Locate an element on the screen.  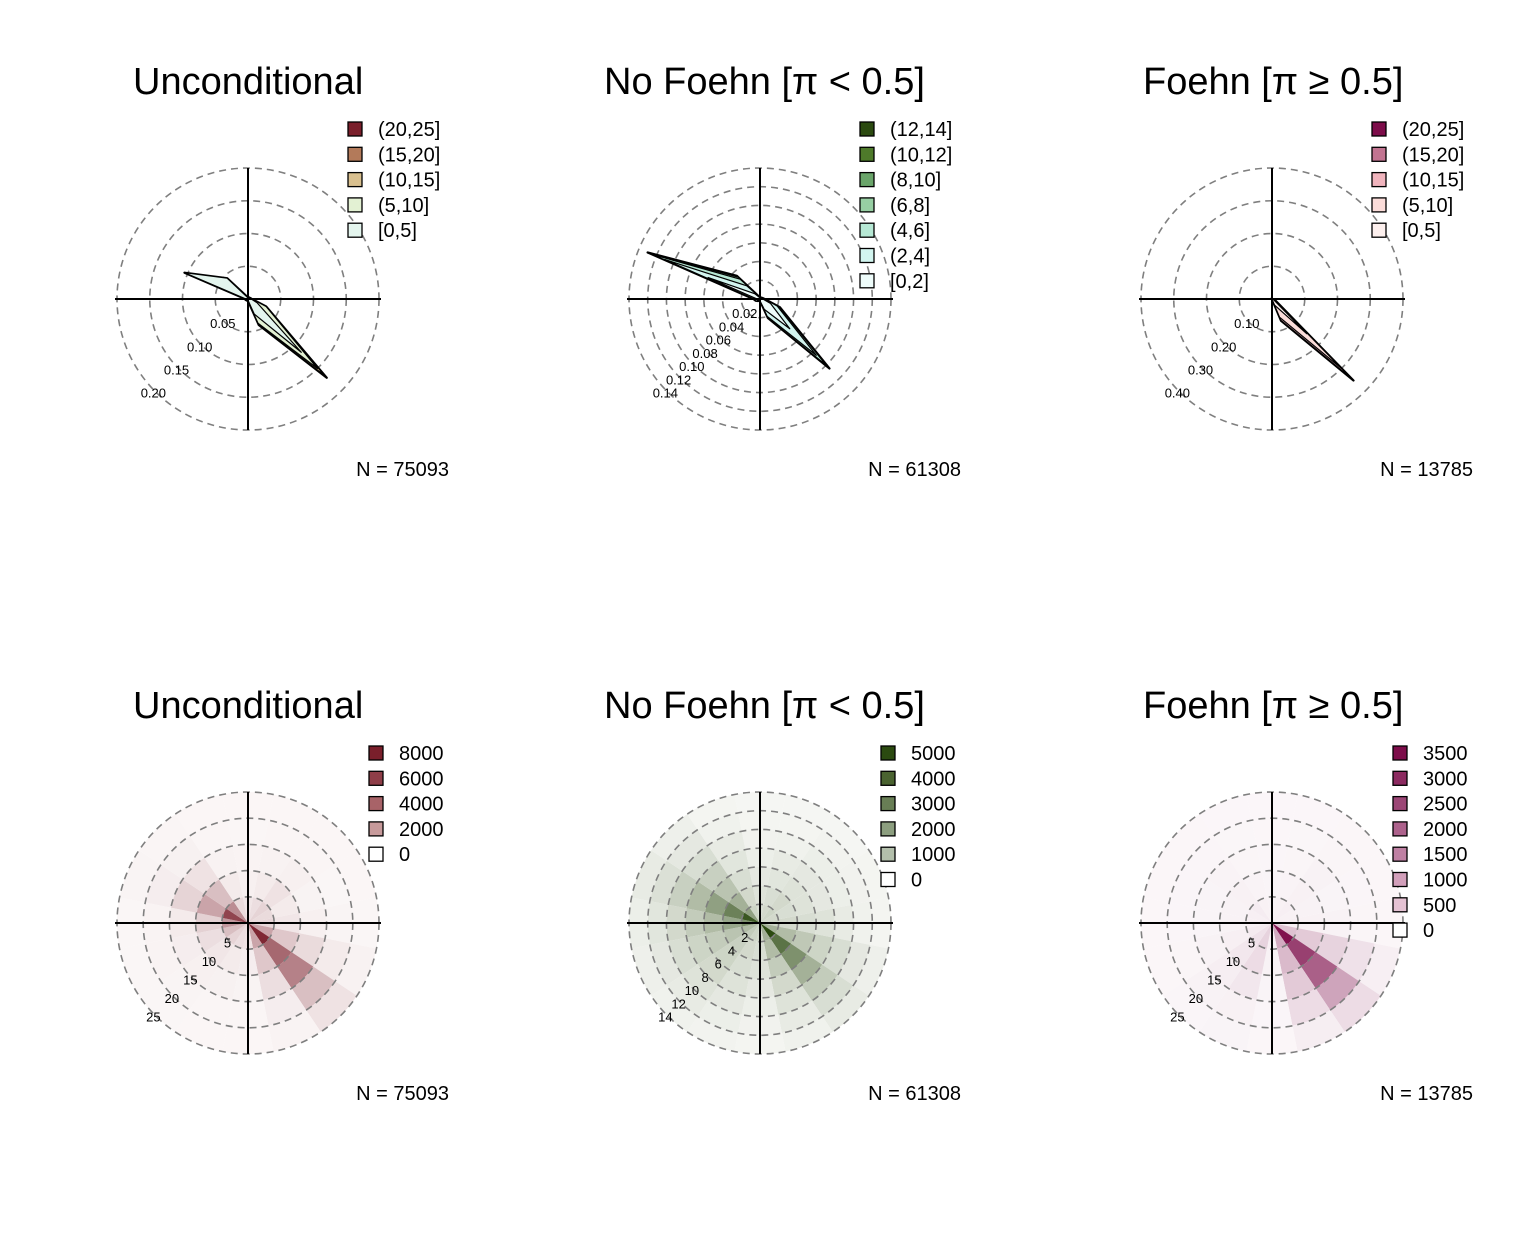
ring-label: 0.12 is located at coordinates (678, 379).